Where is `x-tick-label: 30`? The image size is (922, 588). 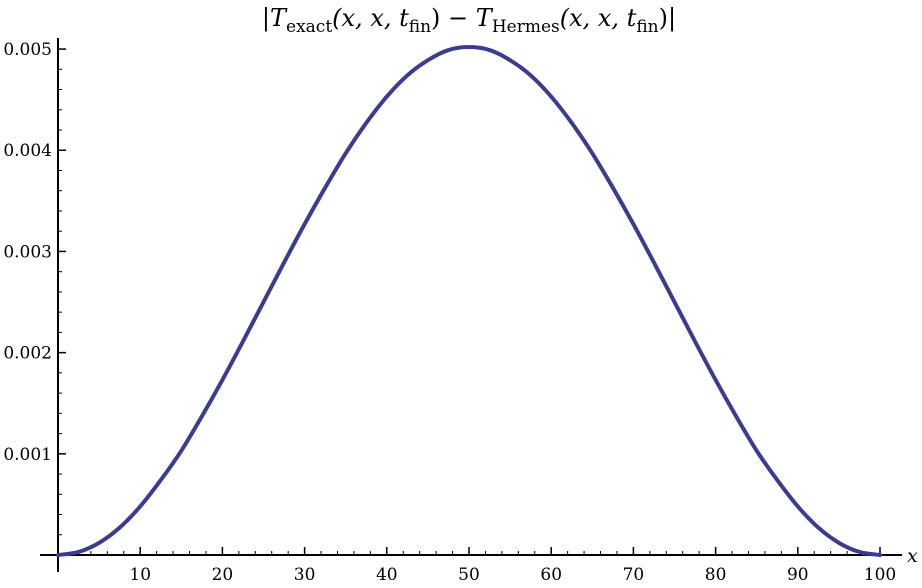
x-tick-label: 30 is located at coordinates (305, 575).